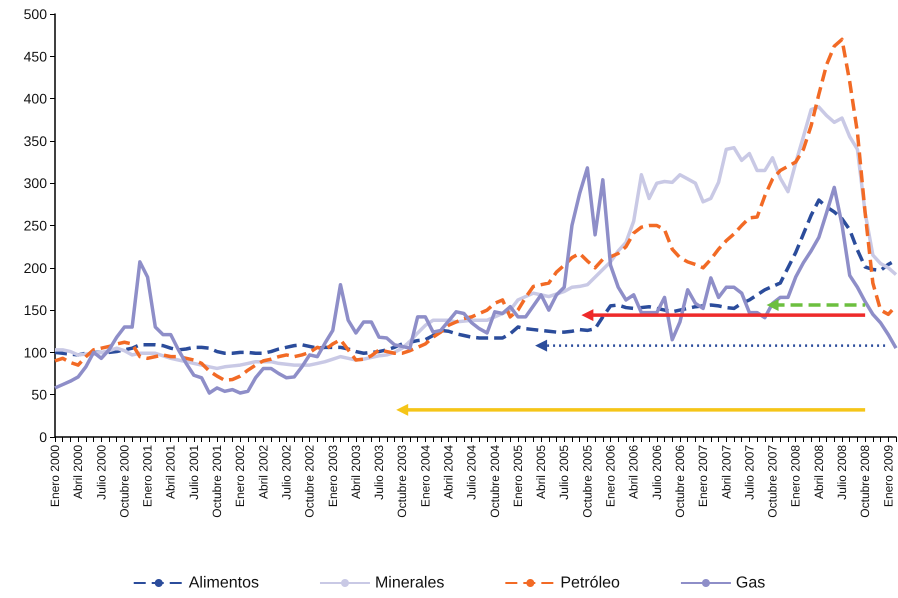 This screenshot has height=598, width=898. What do you see at coordinates (795, 476) in the screenshot?
I see `x-tick-label: Enero 2008` at bounding box center [795, 476].